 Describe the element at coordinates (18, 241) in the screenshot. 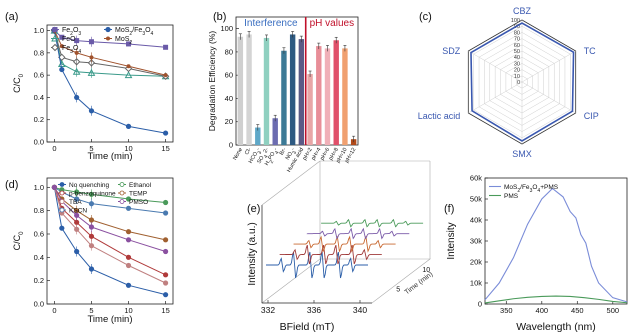

I see `y-axis-label-d: C/C0` at that location.